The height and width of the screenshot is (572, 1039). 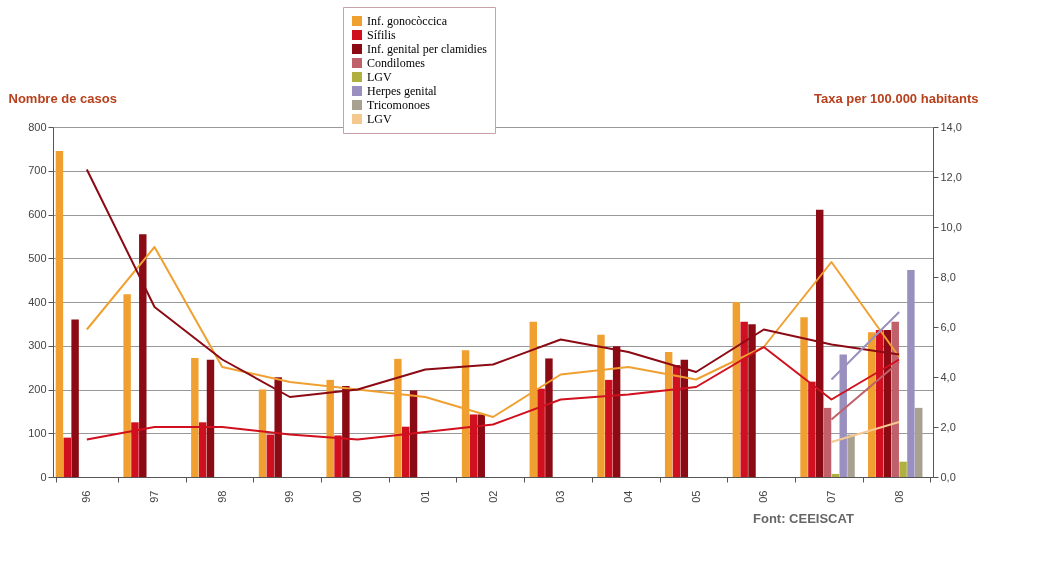 What do you see at coordinates (427, 49) in the screenshot?
I see `legend-label: Inf. genital per clamidies` at bounding box center [427, 49].